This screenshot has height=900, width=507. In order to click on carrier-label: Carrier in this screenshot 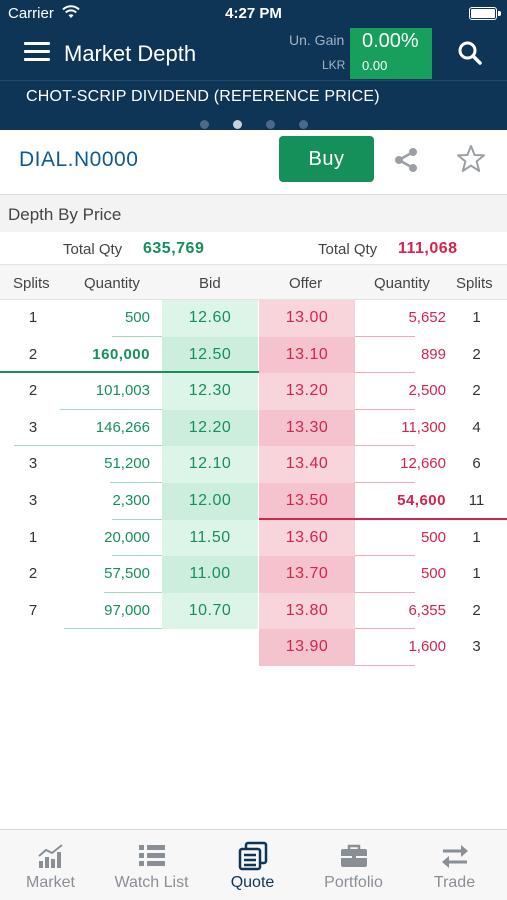, I will do `click(31, 13)`.